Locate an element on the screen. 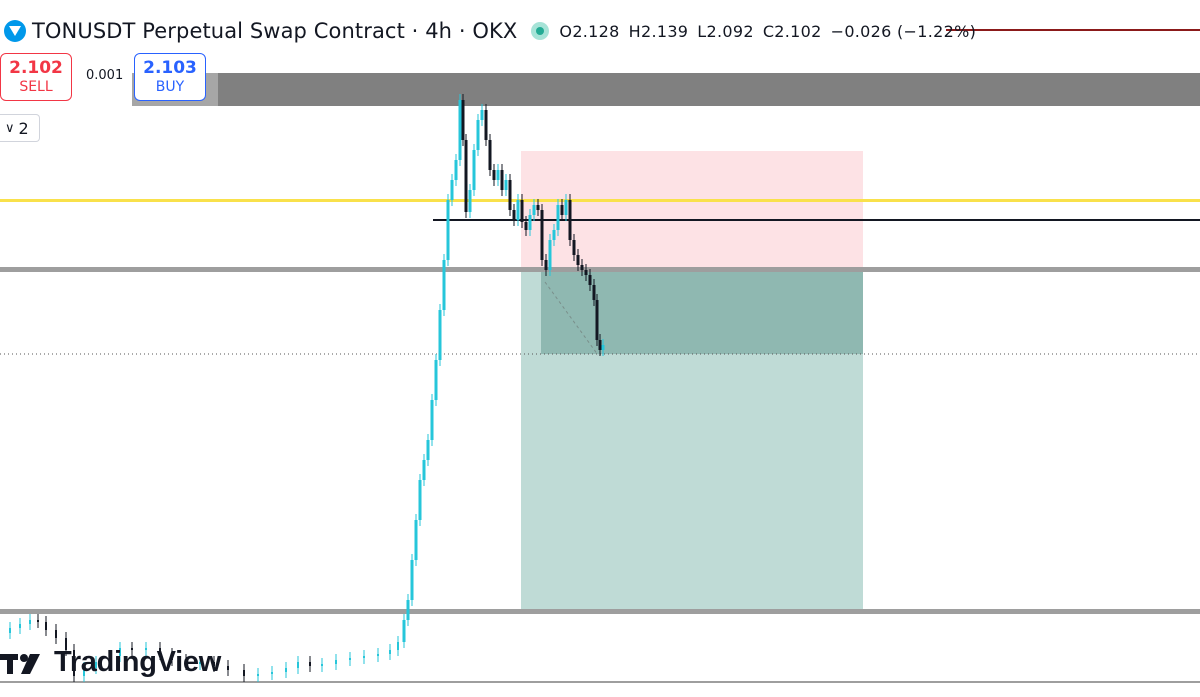 The image size is (1200, 697). tradingview-logo-icon is located at coordinates (20, 663).